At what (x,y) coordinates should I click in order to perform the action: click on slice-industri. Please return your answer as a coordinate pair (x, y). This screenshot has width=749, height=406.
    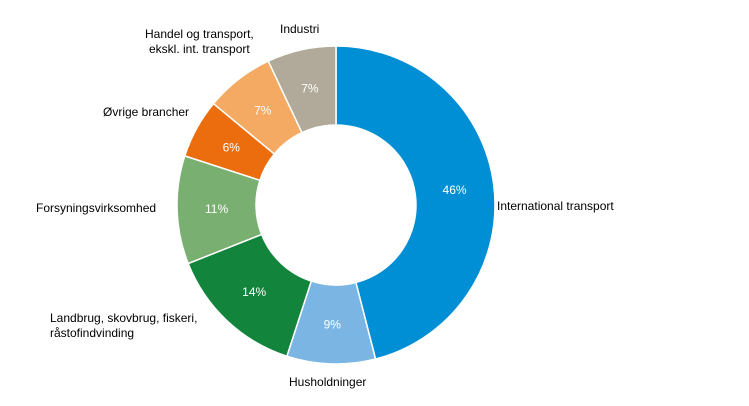
    Looking at the image, I should click on (302, 89).